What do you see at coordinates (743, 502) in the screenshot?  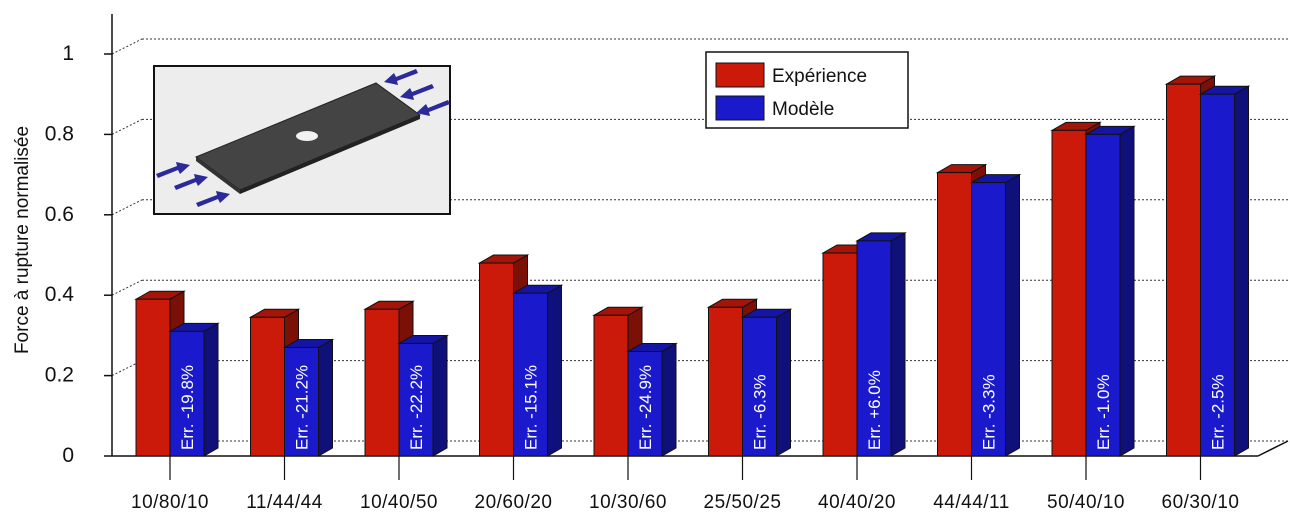 I see `x-tick-label: 25/50/25` at bounding box center [743, 502].